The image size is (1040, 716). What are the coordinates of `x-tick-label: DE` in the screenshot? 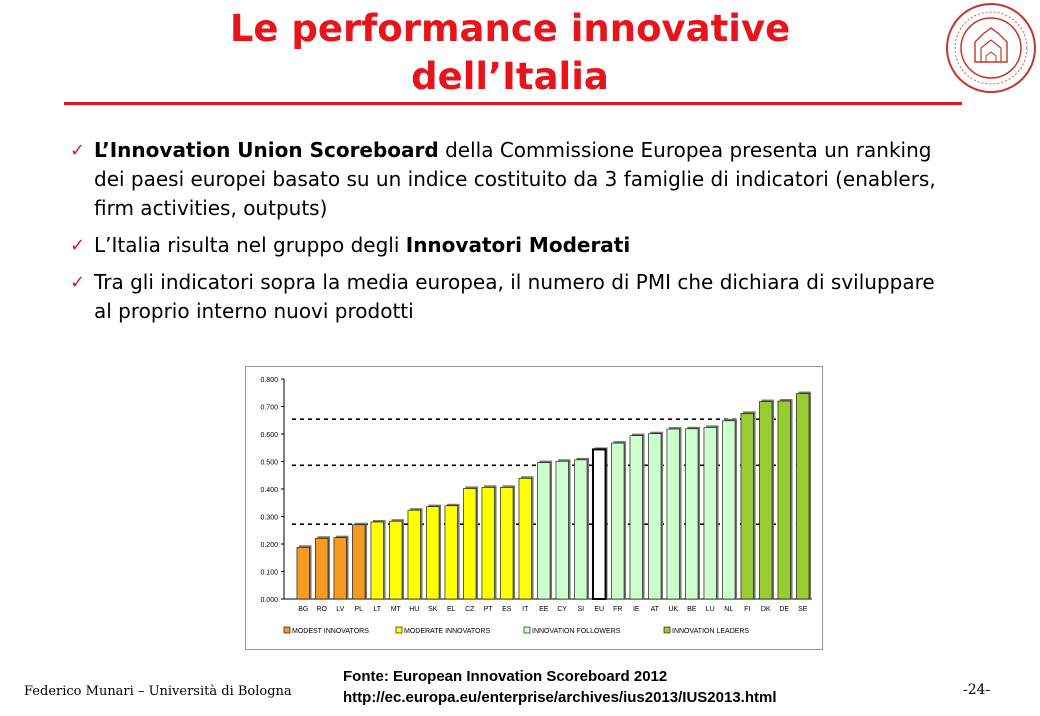 It's located at (784, 609).